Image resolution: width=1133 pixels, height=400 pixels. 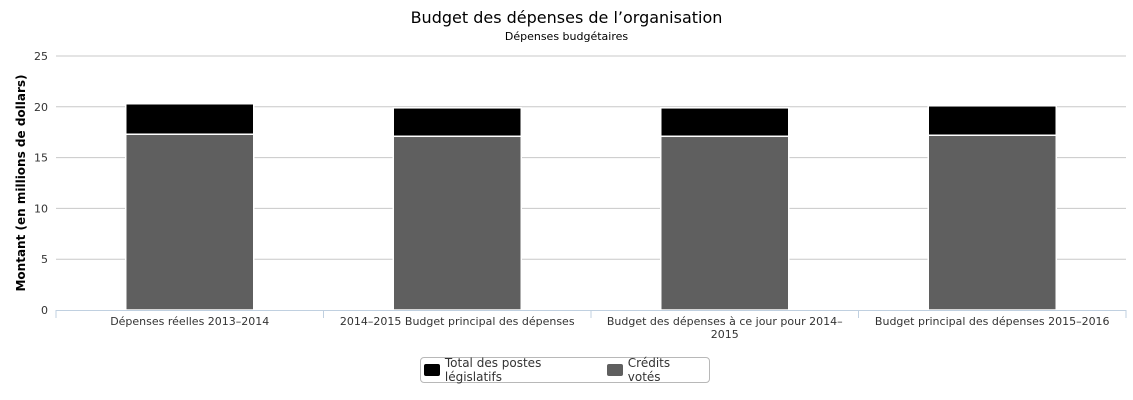 I want to click on y-tick-label: 25, so click(x=41, y=56).